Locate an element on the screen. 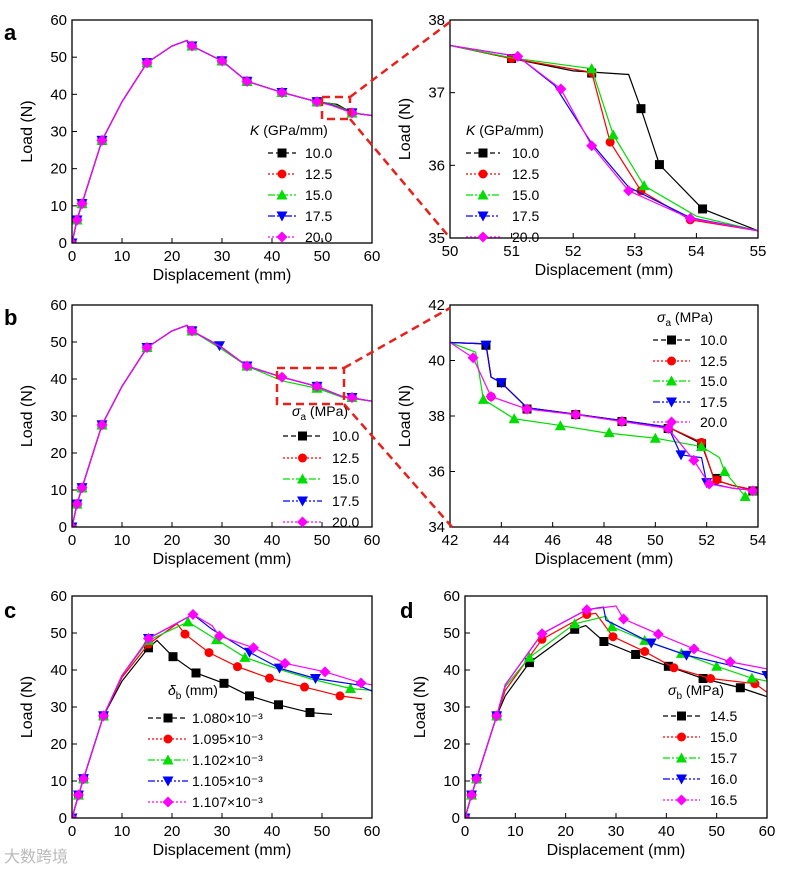  series-20.0 is located at coordinates (222, 141).